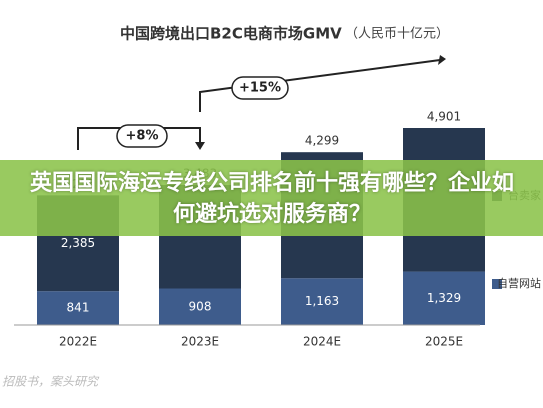 Image resolution: width=543 pixels, height=408 pixels. What do you see at coordinates (200, 342) in the screenshot?
I see `x-tick-label: 2023E` at bounding box center [200, 342].